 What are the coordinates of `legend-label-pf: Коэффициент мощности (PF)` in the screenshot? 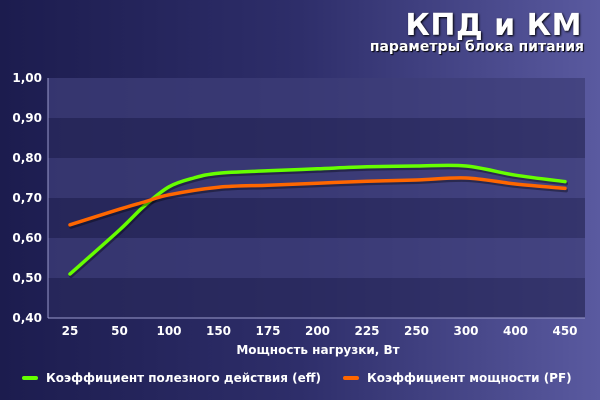 It's located at (469, 378).